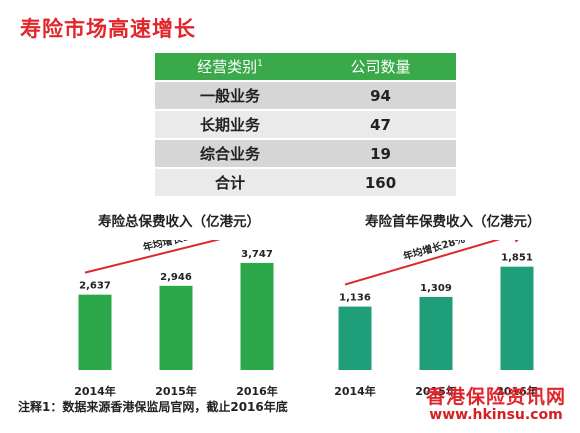 The height and width of the screenshot is (433, 580). Describe the element at coordinates (260, 64) in the screenshot. I see `footnote-mark: 1` at that location.